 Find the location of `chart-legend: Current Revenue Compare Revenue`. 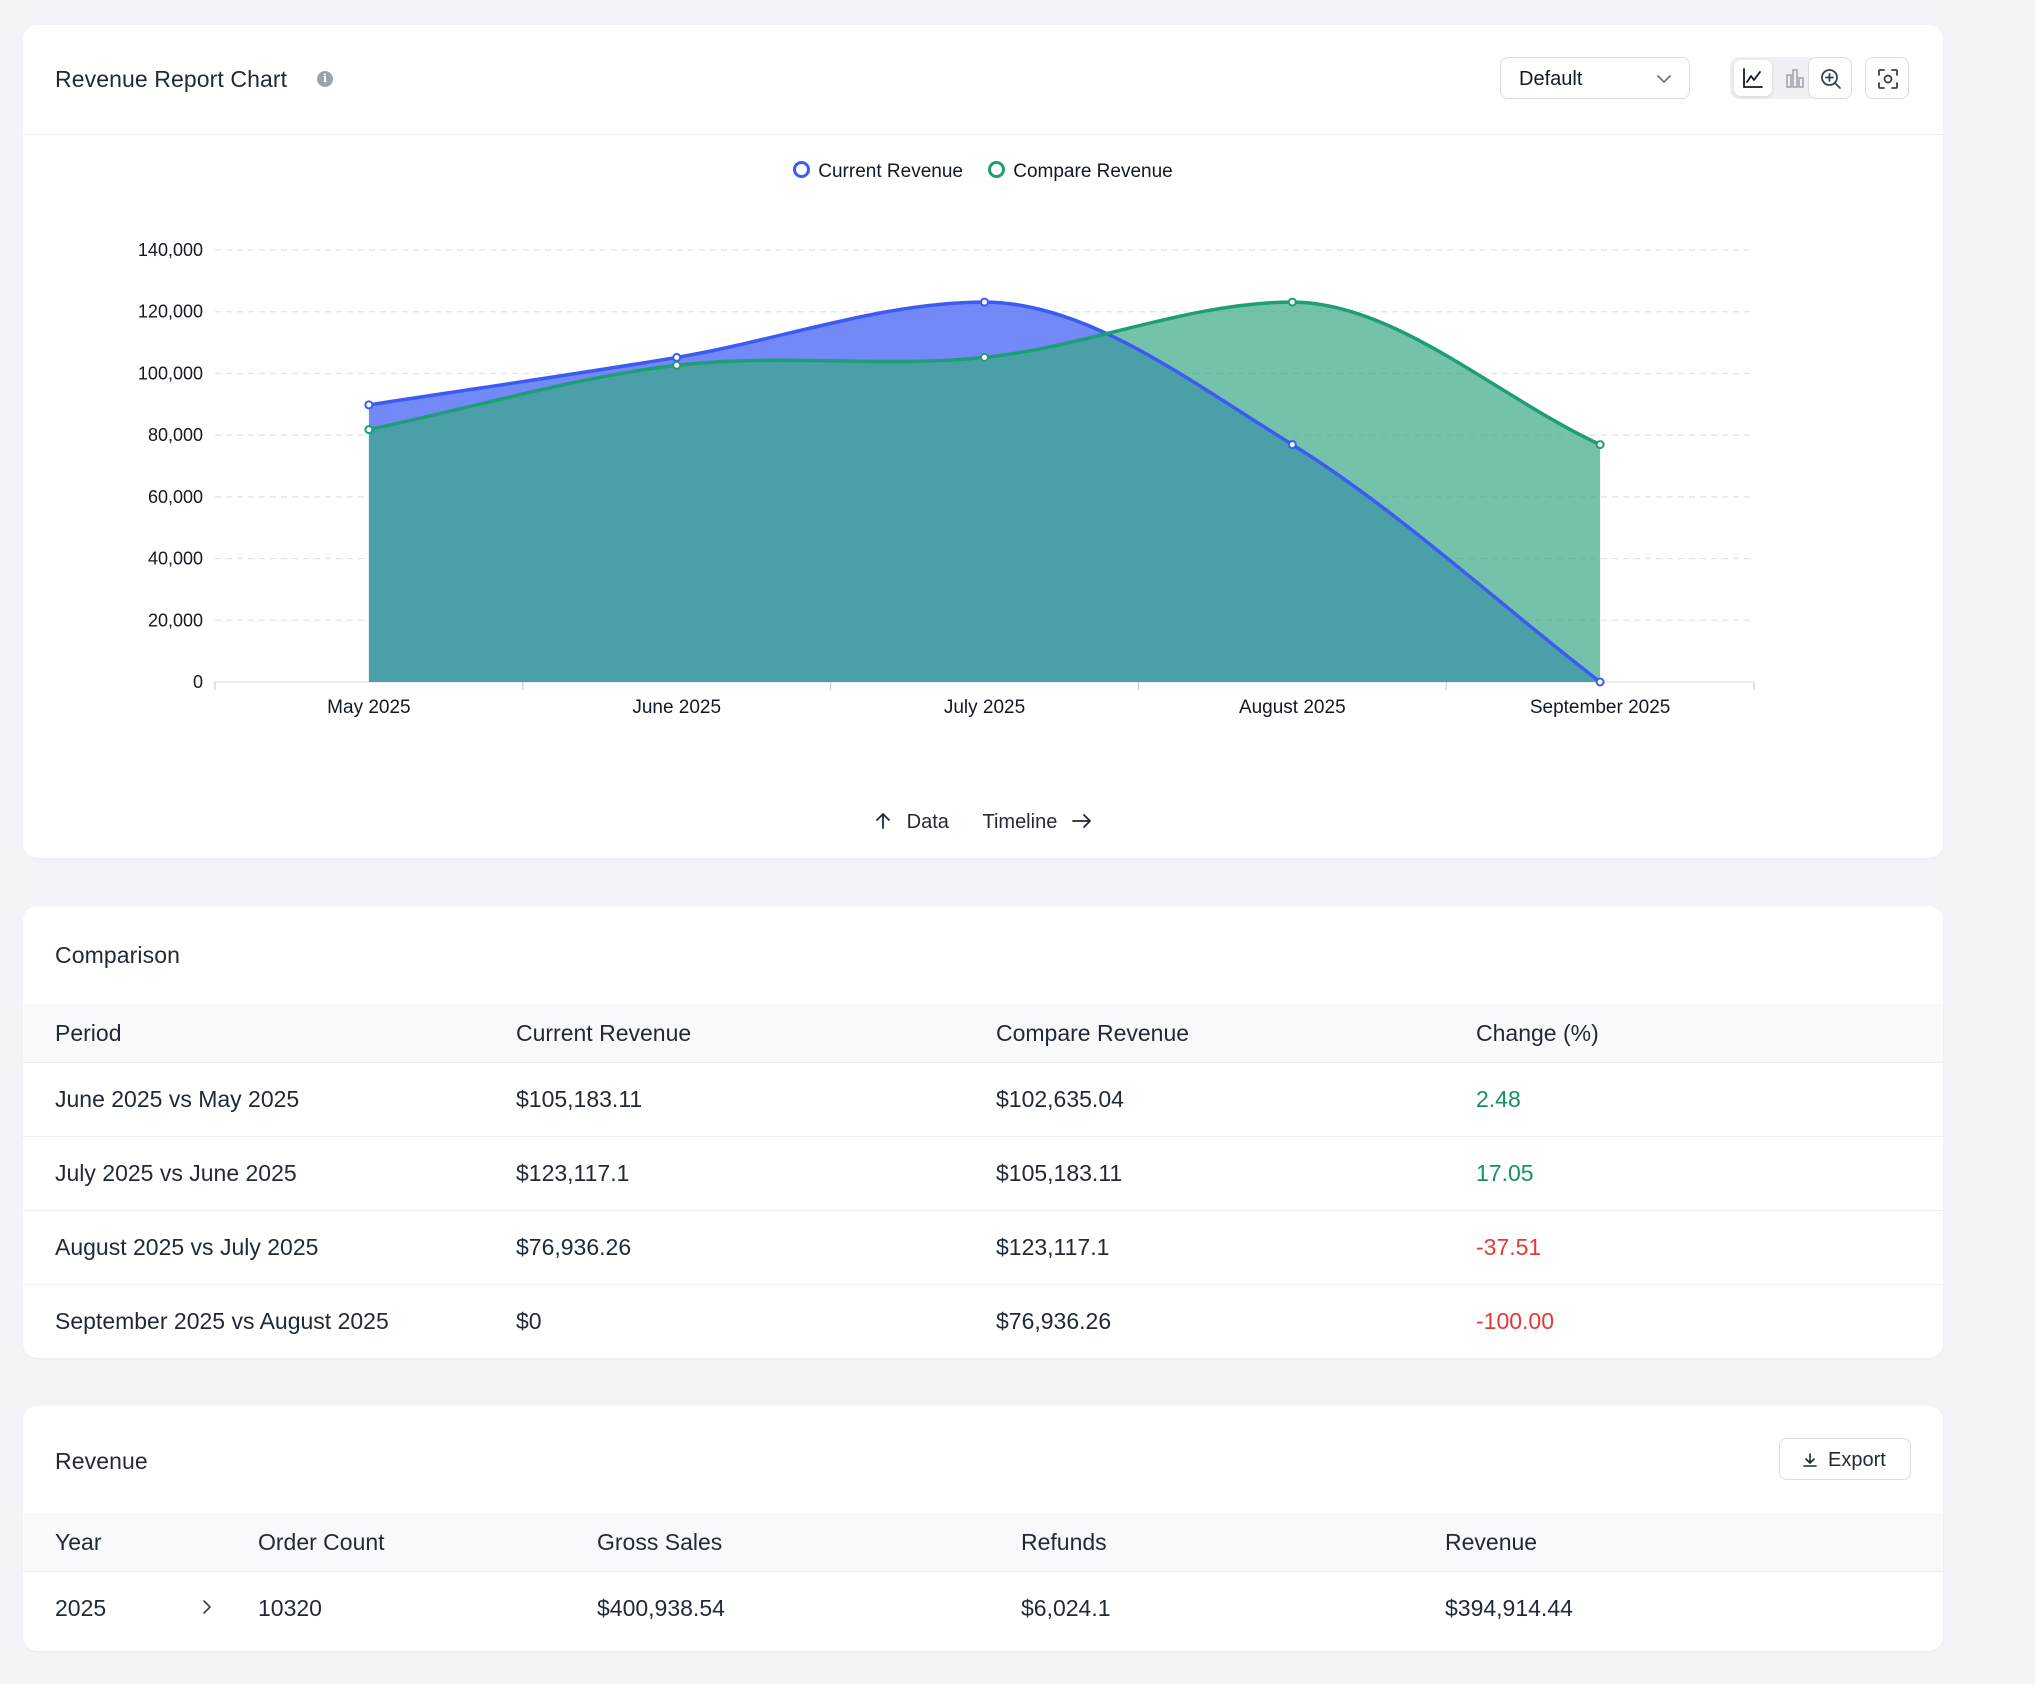

chart-legend: Current Revenue Compare Revenue is located at coordinates (983, 172).